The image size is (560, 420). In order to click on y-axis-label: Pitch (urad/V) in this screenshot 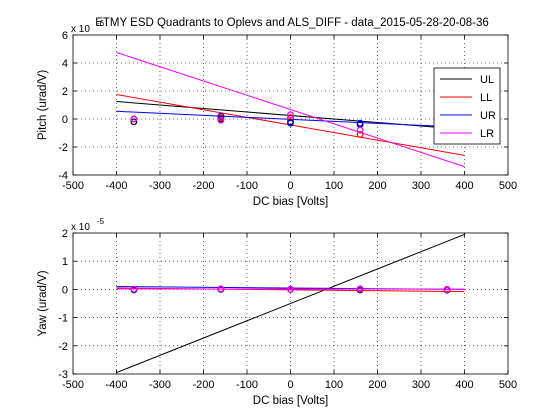, I will do `click(43, 105)`.